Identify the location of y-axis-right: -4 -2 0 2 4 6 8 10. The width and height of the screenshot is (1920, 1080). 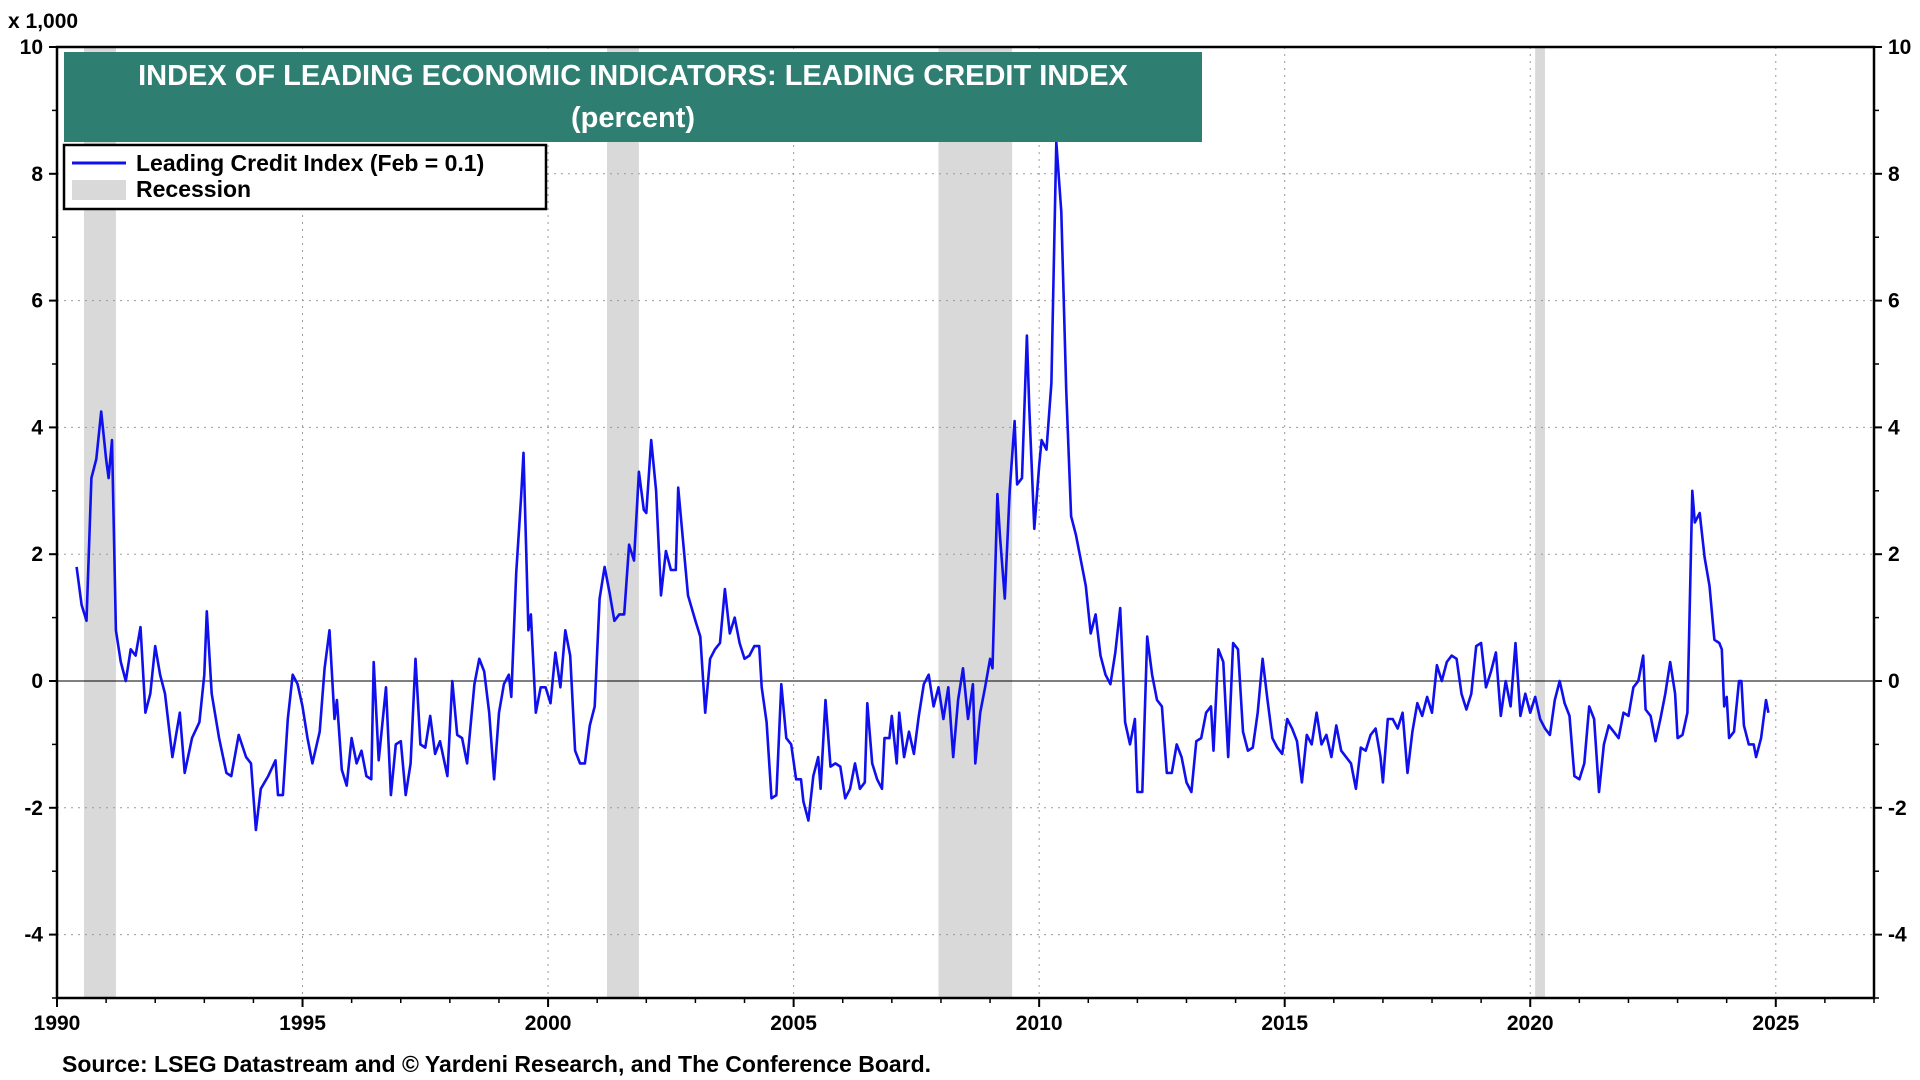
(1892, 517).